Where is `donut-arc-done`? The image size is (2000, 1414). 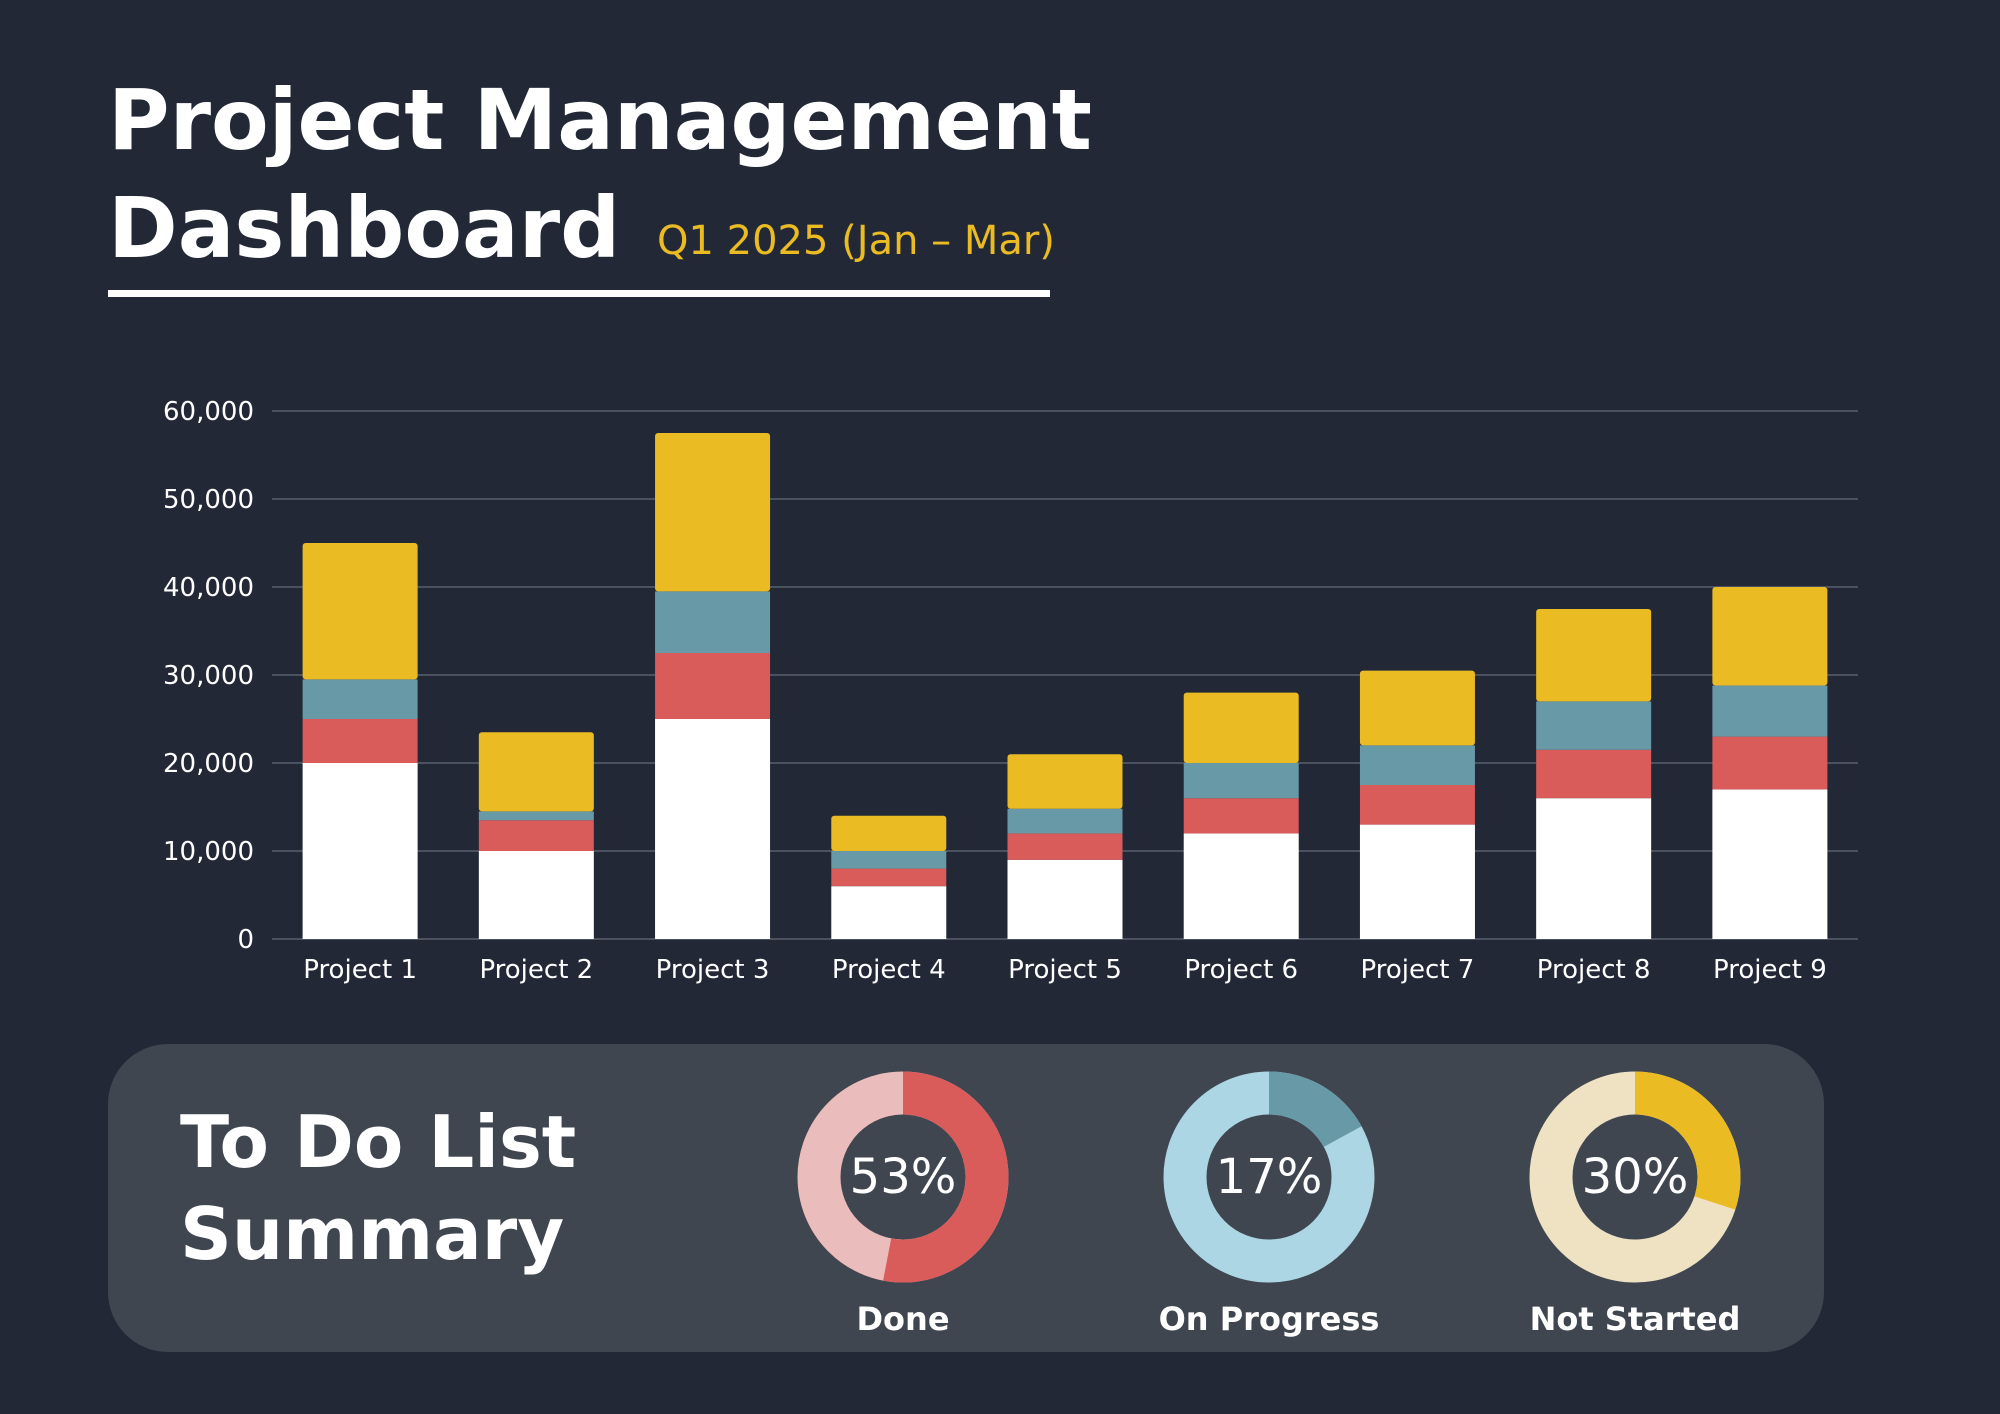 donut-arc-done is located at coordinates (903, 1177).